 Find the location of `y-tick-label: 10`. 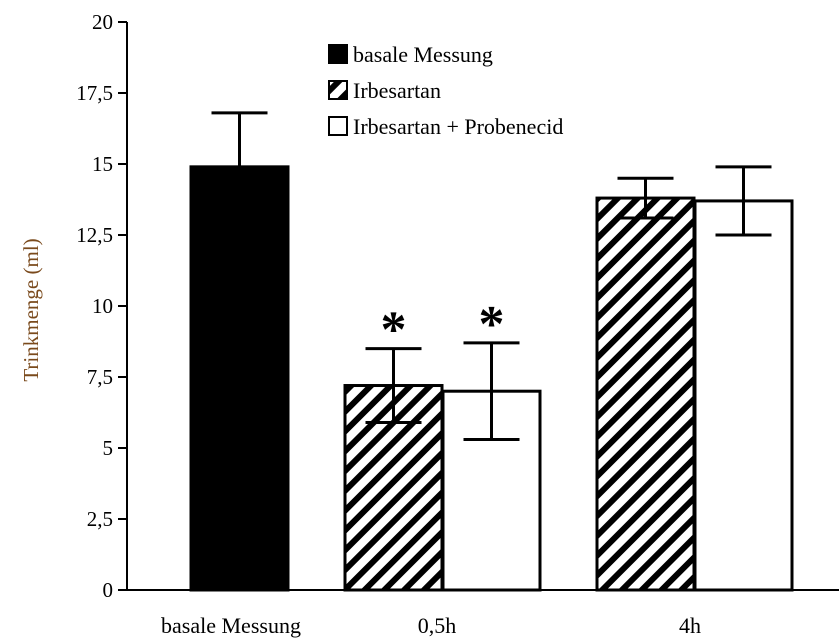

y-tick-label: 10 is located at coordinates (102, 306).